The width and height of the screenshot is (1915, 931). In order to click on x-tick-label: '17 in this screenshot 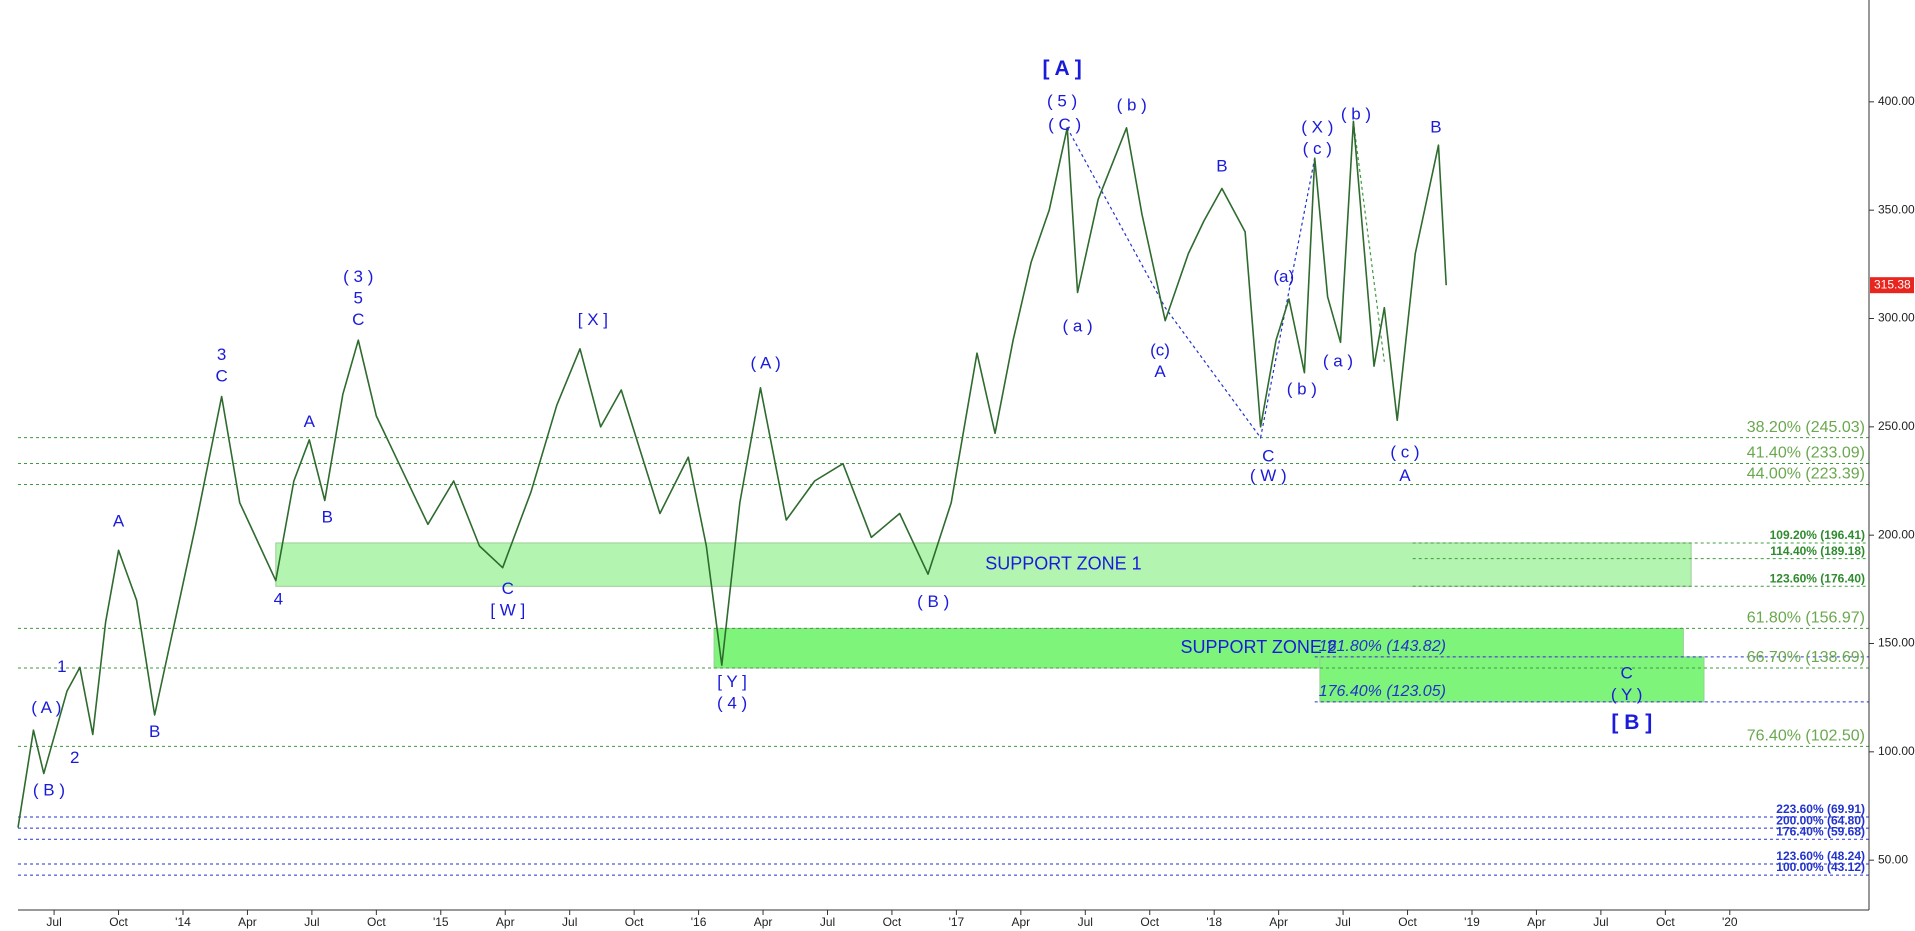, I will do `click(957, 922)`.